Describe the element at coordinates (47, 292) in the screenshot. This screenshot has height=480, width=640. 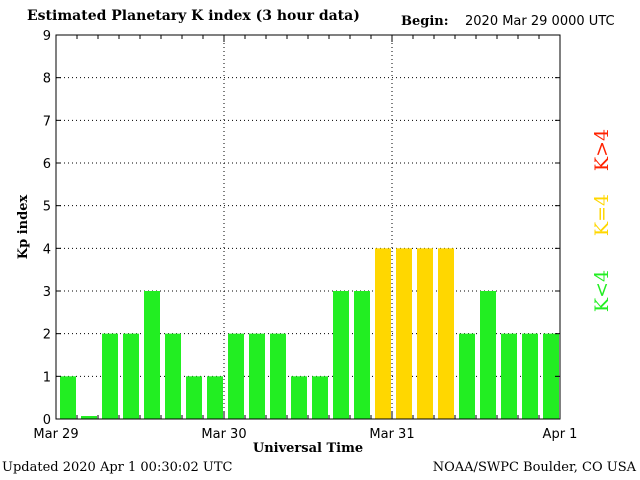
I see `y-tick-label: 3` at that location.